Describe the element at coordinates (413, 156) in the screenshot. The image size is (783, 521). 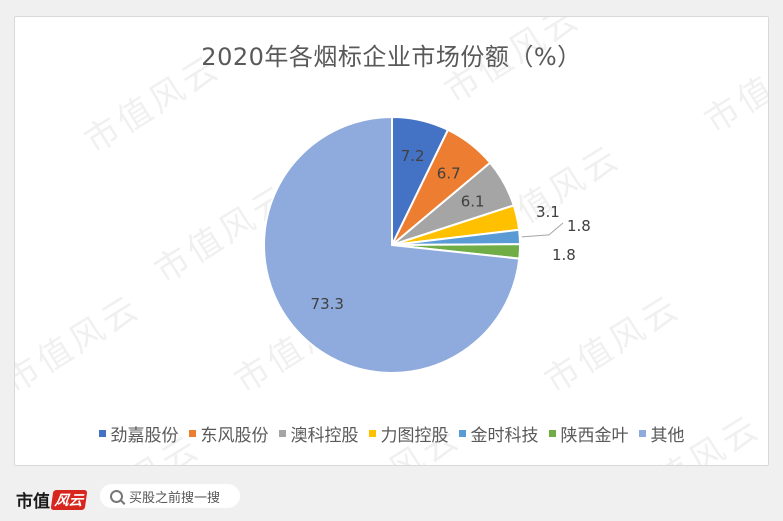
I see `data-label: 7.2` at that location.